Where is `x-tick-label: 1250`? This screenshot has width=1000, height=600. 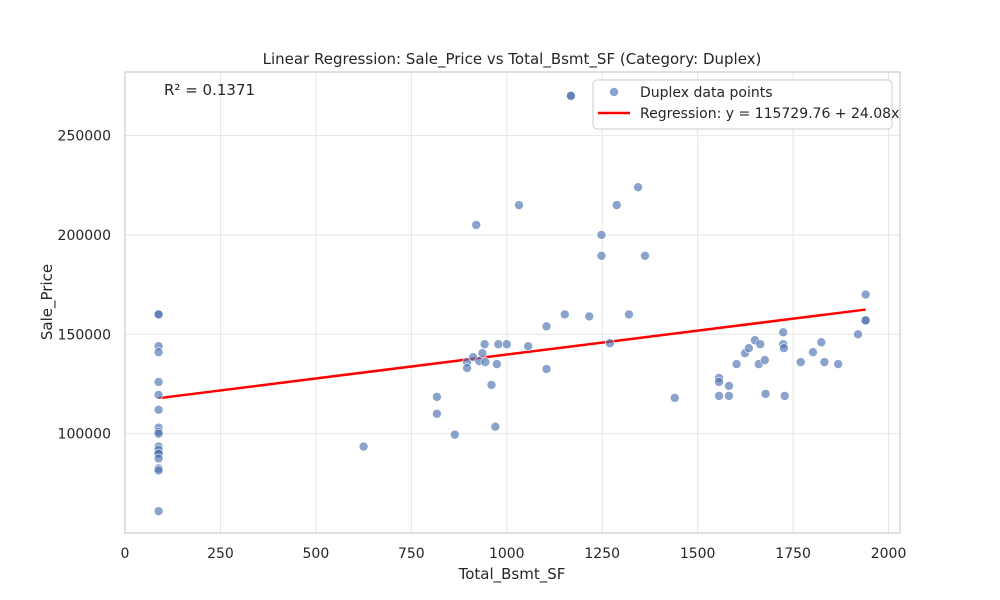
x-tick-label: 1250 is located at coordinates (602, 554).